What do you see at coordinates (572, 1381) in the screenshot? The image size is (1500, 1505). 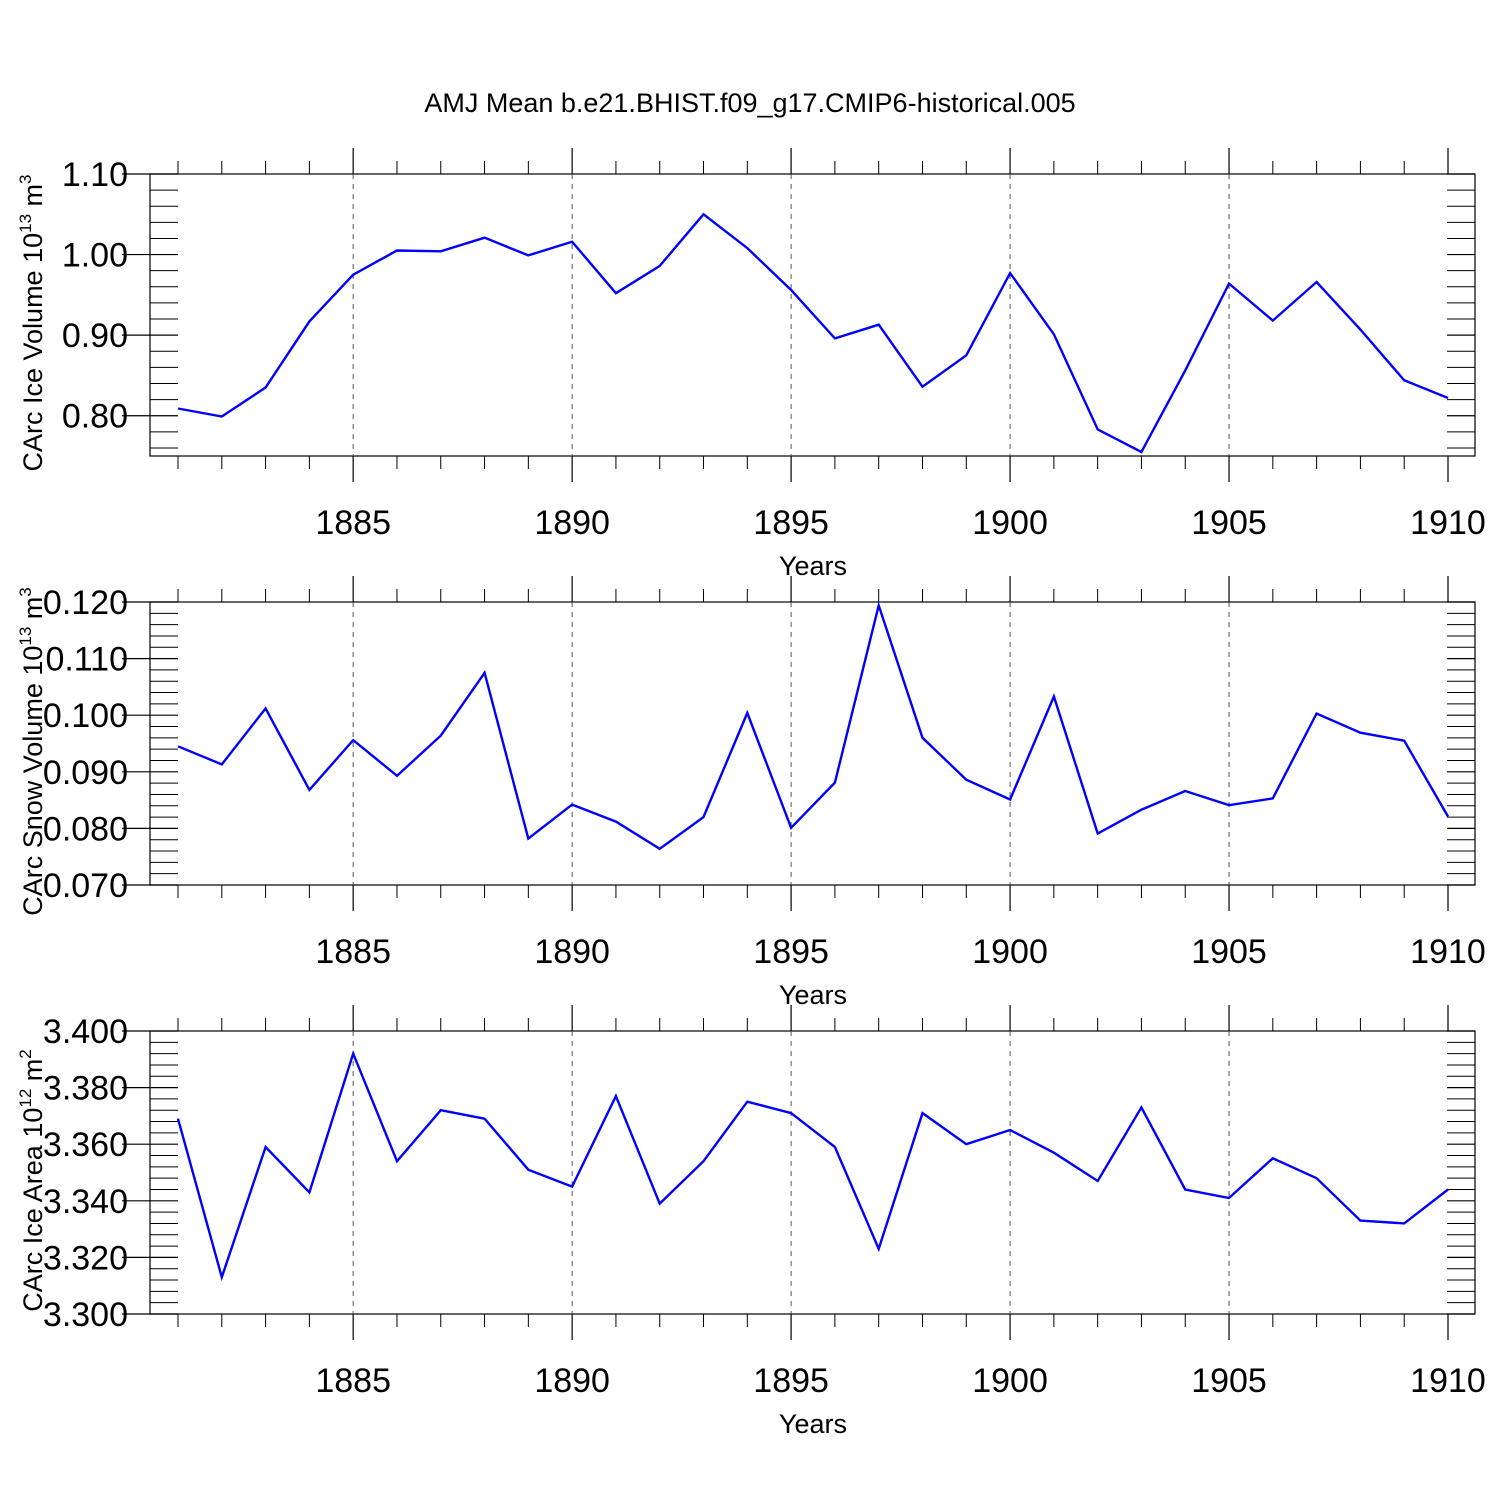 I see `panel-3-x-tick-label: 1890` at bounding box center [572, 1381].